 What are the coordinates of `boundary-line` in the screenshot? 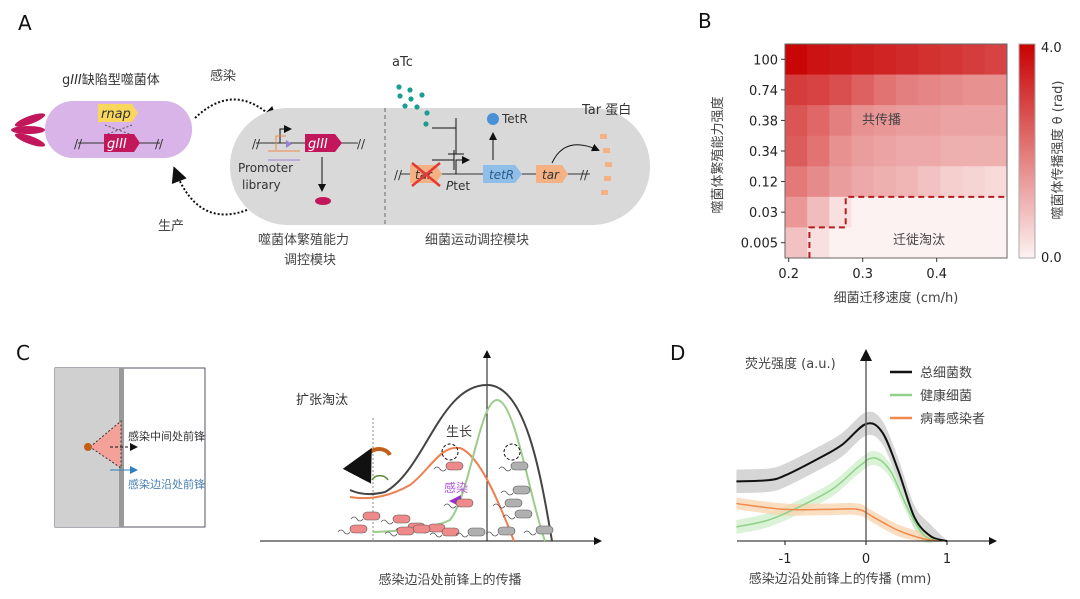 It's located at (907, 226).